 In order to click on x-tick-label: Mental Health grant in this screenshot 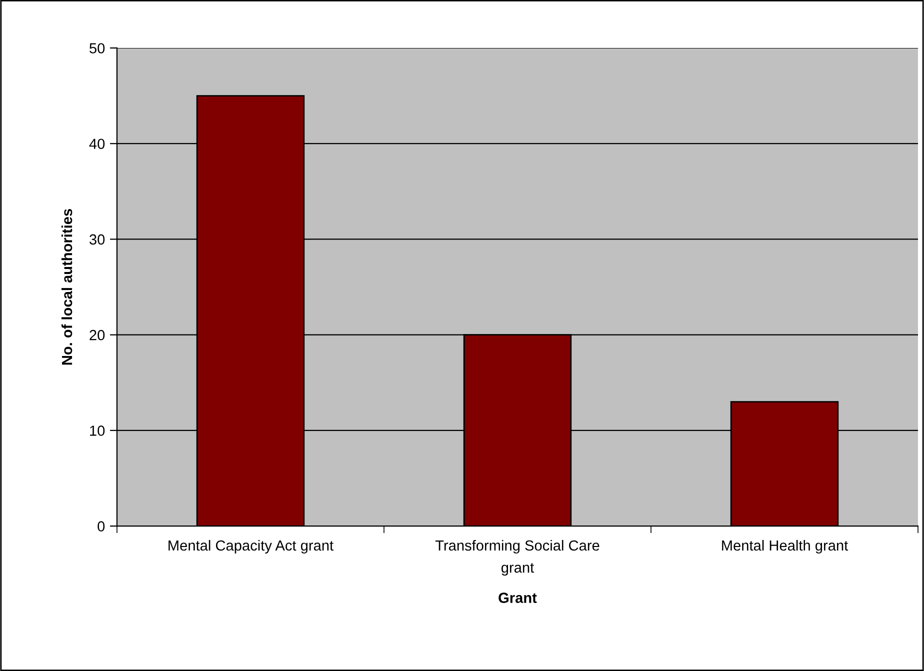, I will do `click(785, 547)`.